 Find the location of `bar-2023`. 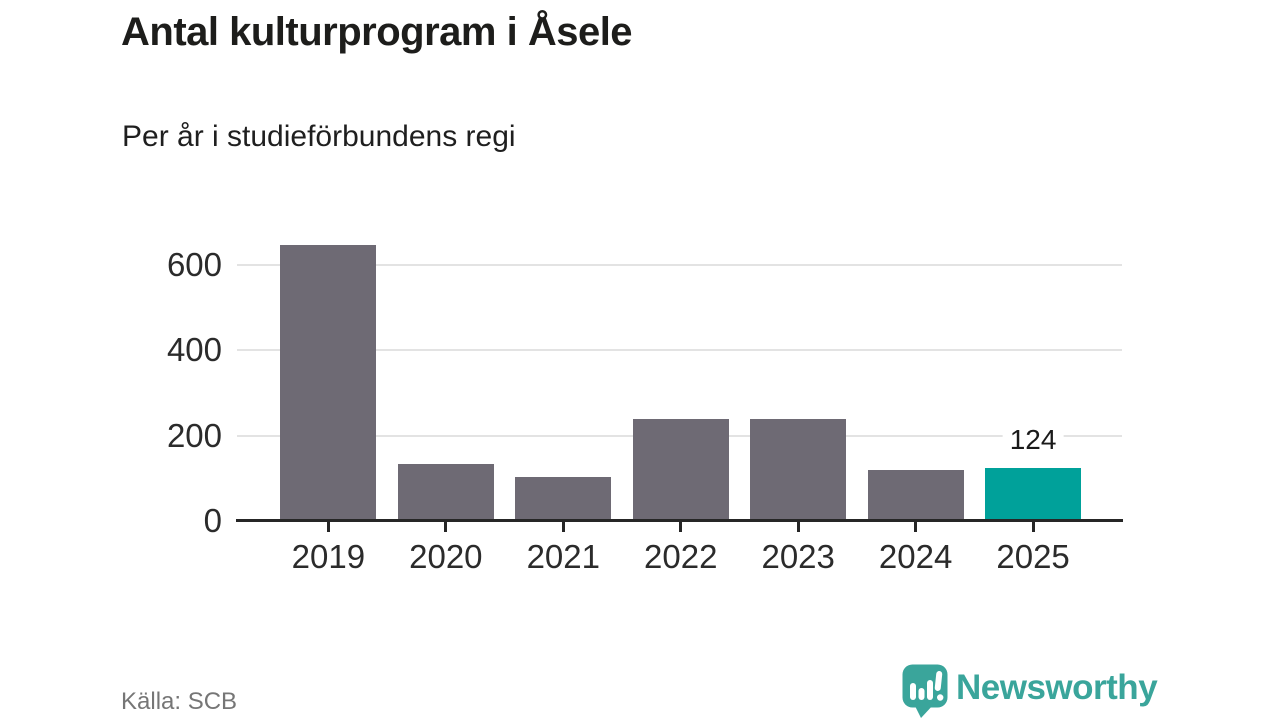

bar-2023 is located at coordinates (798, 470).